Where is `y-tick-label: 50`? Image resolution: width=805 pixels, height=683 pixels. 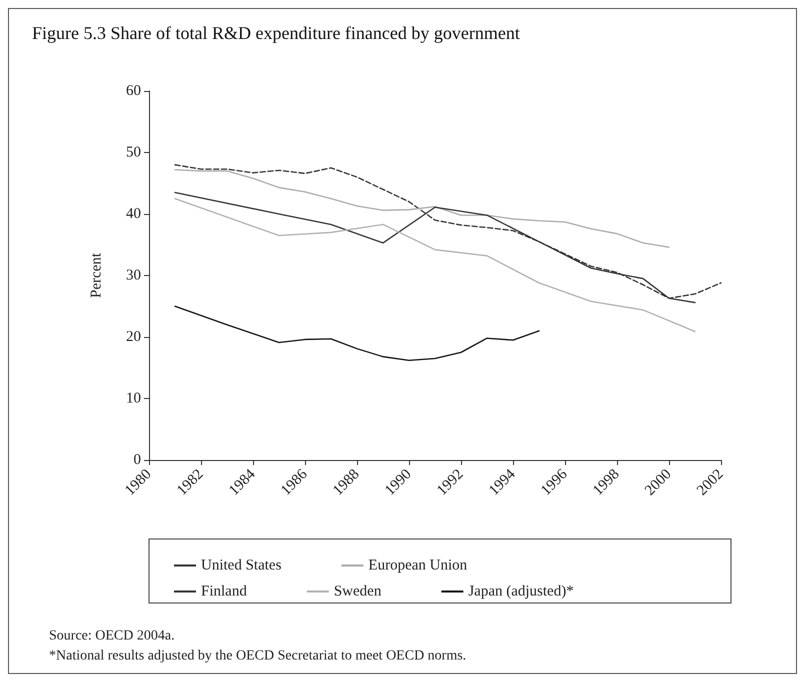
y-tick-label: 50 is located at coordinates (133, 152).